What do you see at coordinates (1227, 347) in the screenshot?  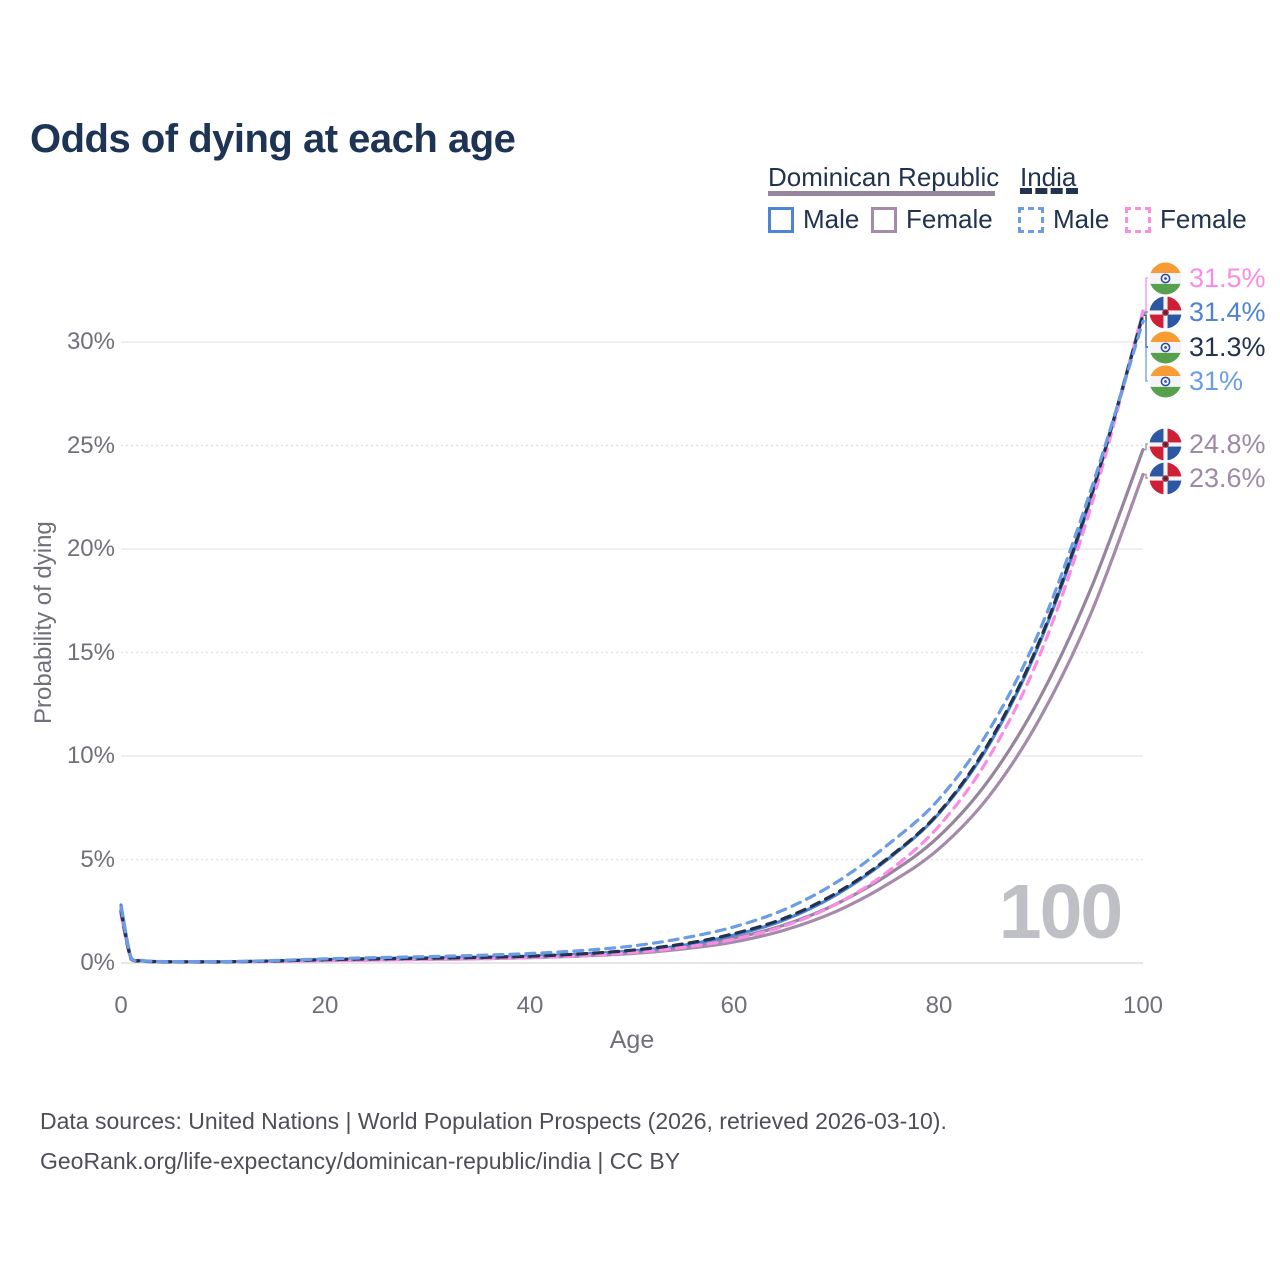 I see `end-label-value: 31.3%` at bounding box center [1227, 347].